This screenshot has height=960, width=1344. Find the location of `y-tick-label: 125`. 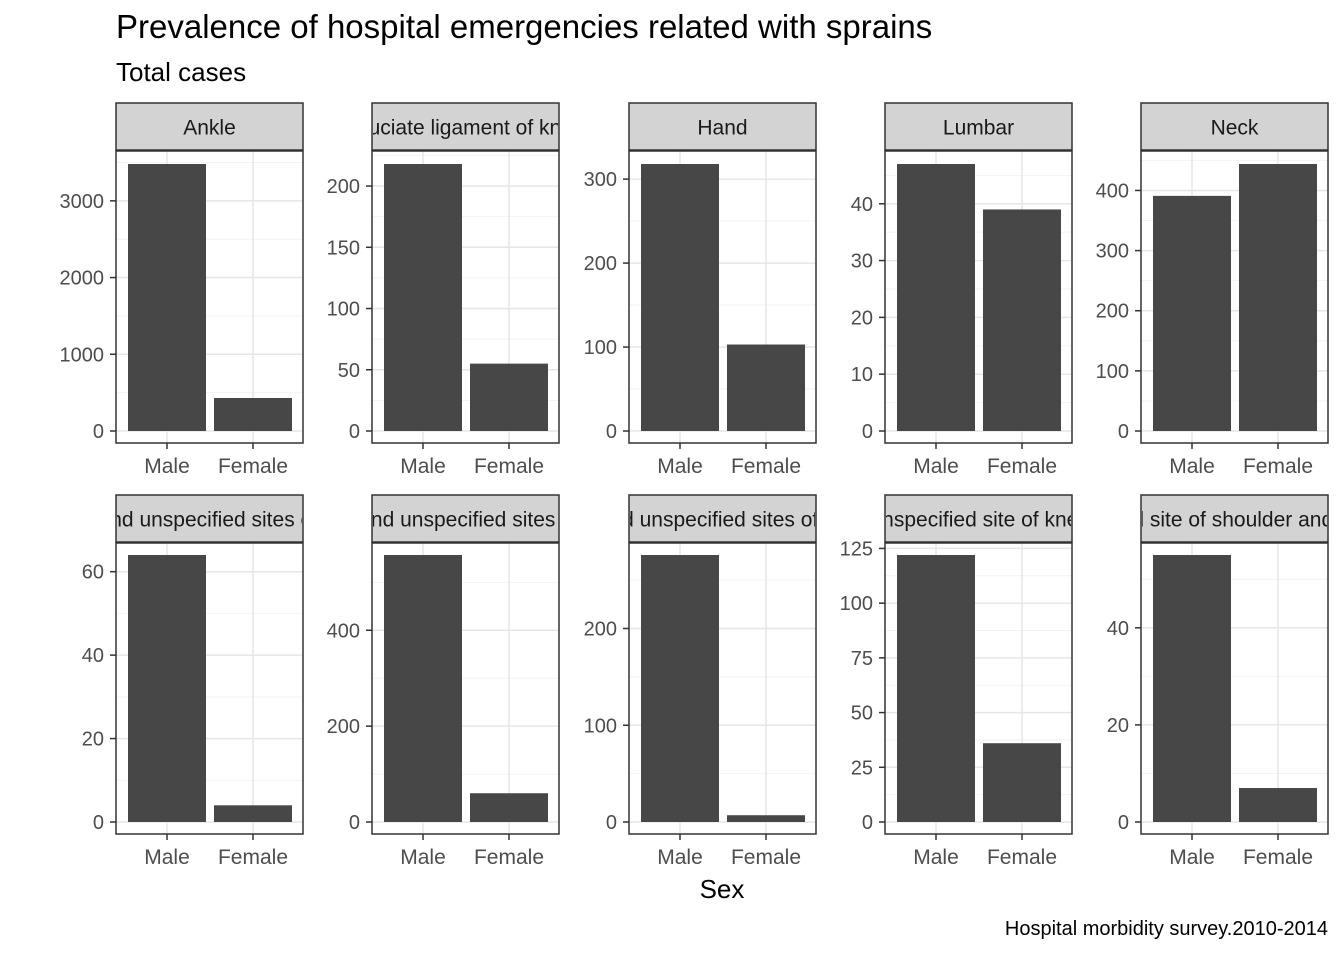

y-tick-label: 125 is located at coordinates (856, 549).